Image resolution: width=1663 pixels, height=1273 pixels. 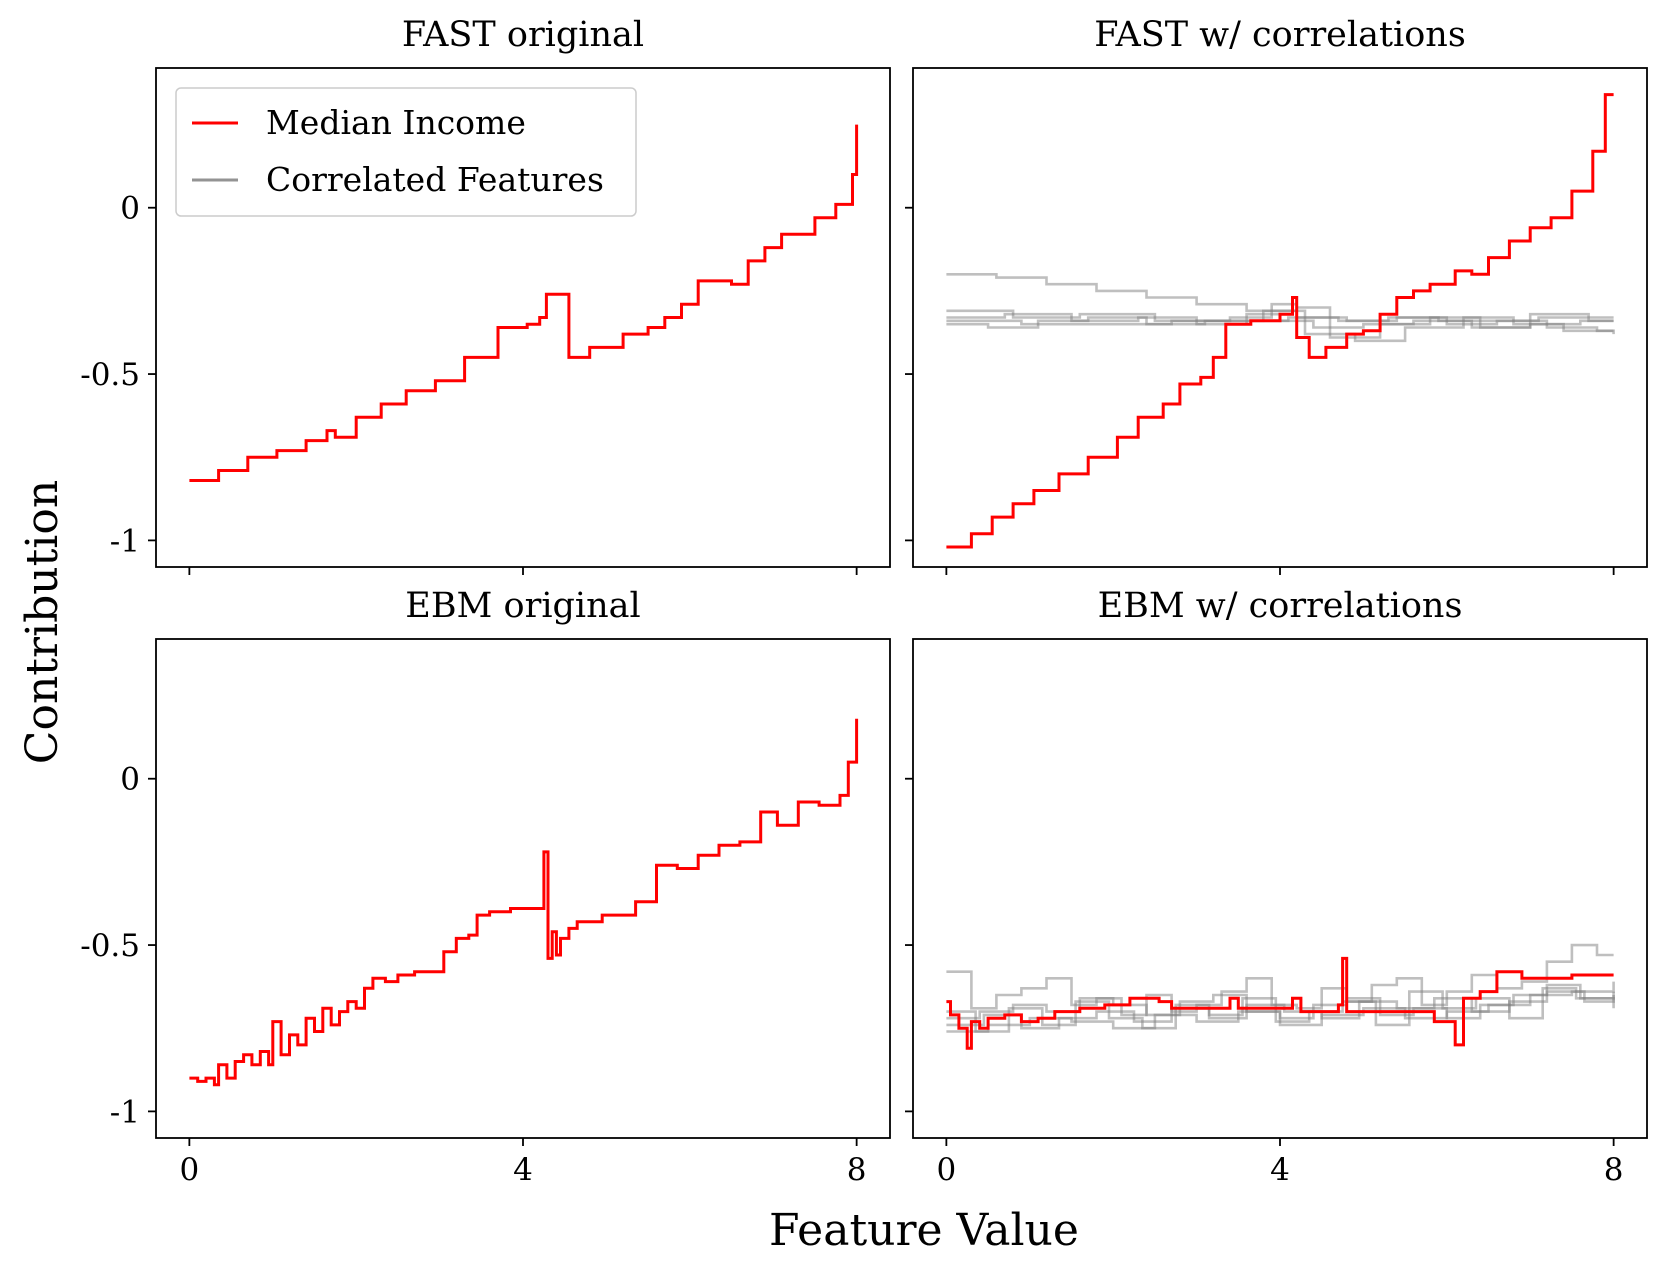 What do you see at coordinates (1280, 35) in the screenshot?
I see `subplot-title: FAST w/ correlations` at bounding box center [1280, 35].